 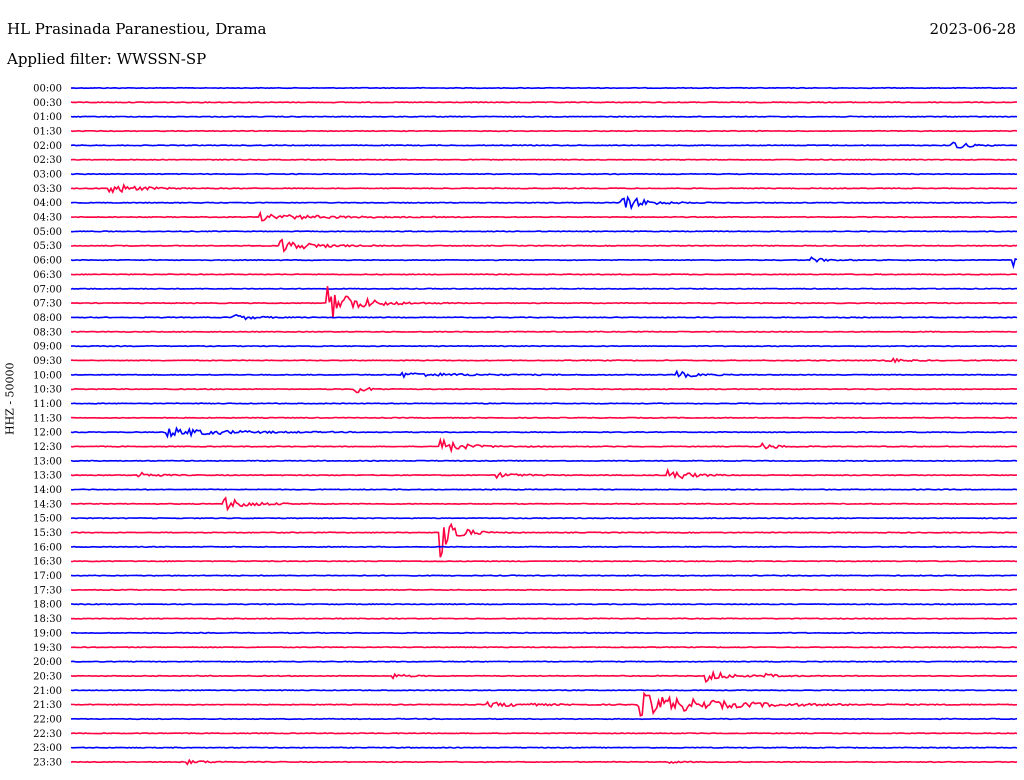 I want to click on row-time-label: 08:00, so click(x=47, y=318).